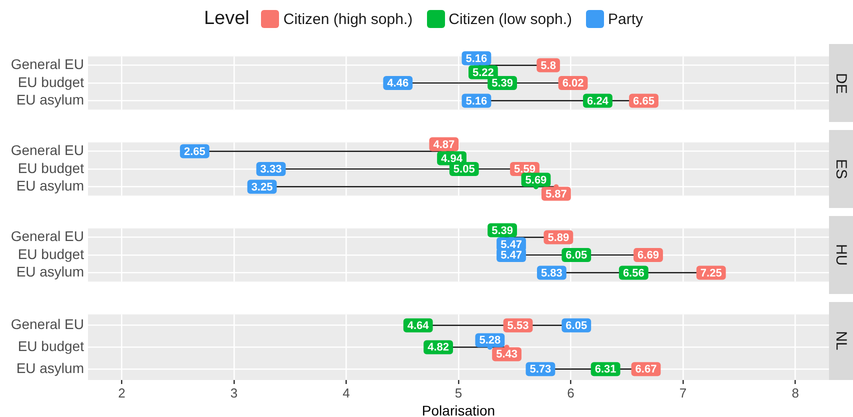 The height and width of the screenshot is (417, 853). I want to click on legend-title: Level, so click(227, 19).